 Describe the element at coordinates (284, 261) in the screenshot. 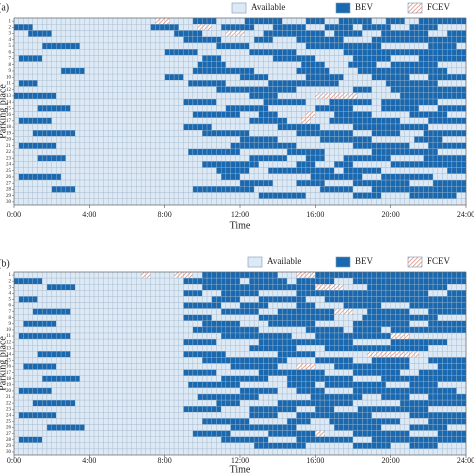

I see `legend-label: Available` at that location.